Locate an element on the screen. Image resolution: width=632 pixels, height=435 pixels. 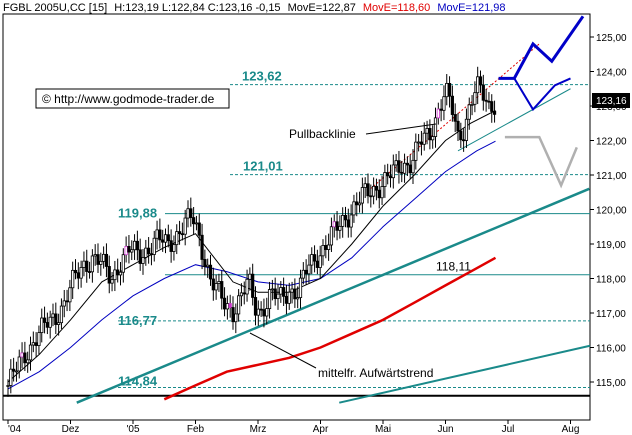
header-ohlc: H:123,19 L:122,84 C:123,16 -0,15 is located at coordinates (197, 8).